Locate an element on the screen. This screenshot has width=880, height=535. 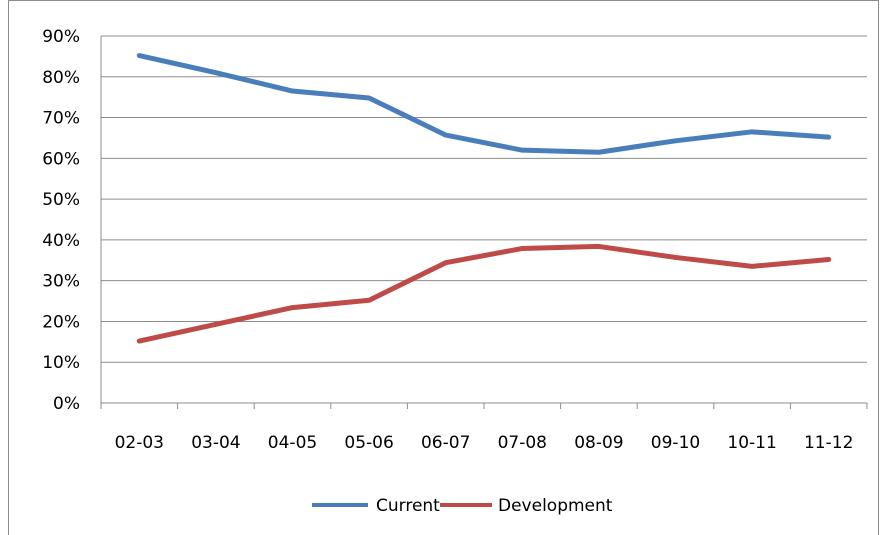
x-tick-label: 10-11 is located at coordinates (751, 443).